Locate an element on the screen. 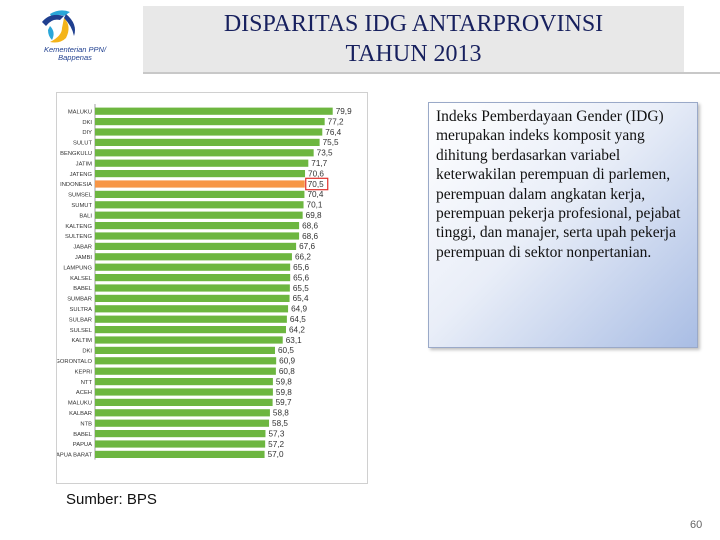 Image resolution: width=720 pixels, height=540 pixels. value-label: 60,5 is located at coordinates (286, 350).